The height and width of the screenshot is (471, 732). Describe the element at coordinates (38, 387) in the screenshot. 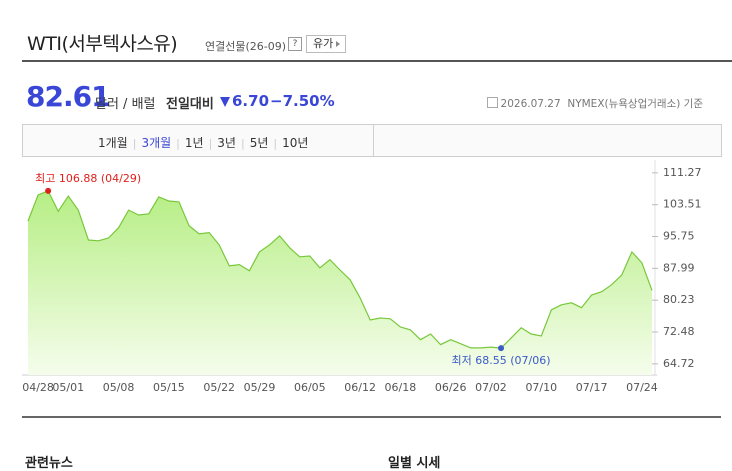

I see `x-tick-label: 04/28` at that location.